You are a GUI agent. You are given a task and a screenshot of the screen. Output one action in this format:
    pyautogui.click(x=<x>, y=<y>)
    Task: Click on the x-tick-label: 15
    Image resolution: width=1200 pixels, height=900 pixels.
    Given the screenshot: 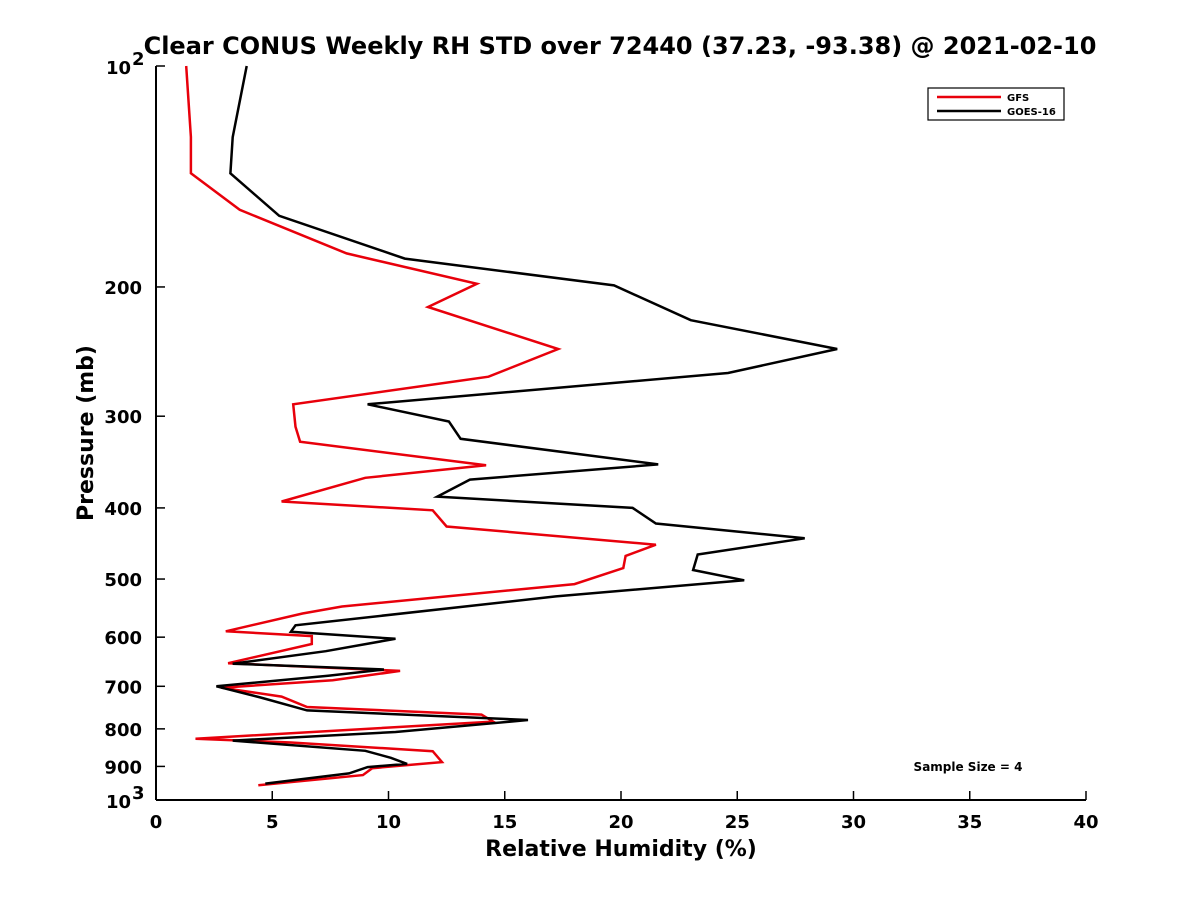 What is the action you would take?
    pyautogui.click(x=504, y=822)
    